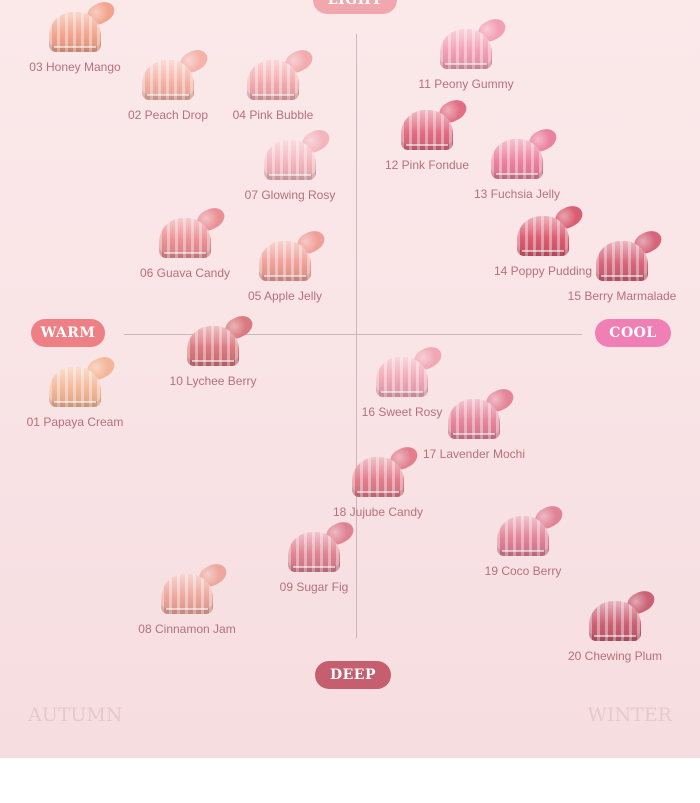 This screenshot has width=700, height=803. Describe the element at coordinates (68, 333) in the screenshot. I see `warm-axis-label: WARM` at that location.